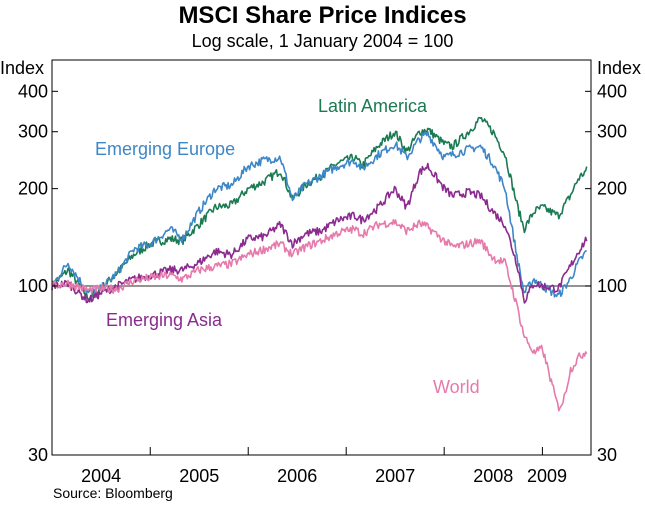  What do you see at coordinates (493, 476) in the screenshot?
I see `x-tick-label: 2008` at bounding box center [493, 476].